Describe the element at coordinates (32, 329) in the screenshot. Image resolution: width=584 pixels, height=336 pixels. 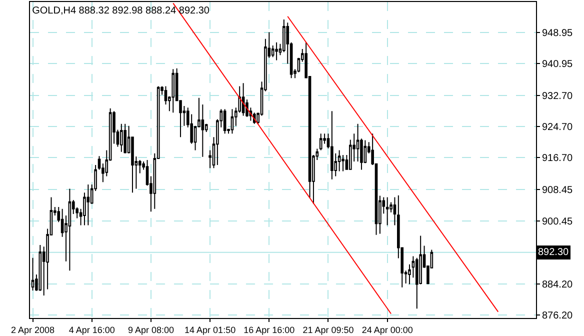
I see `x-tick-label: 2 Apr 2008` at that location.